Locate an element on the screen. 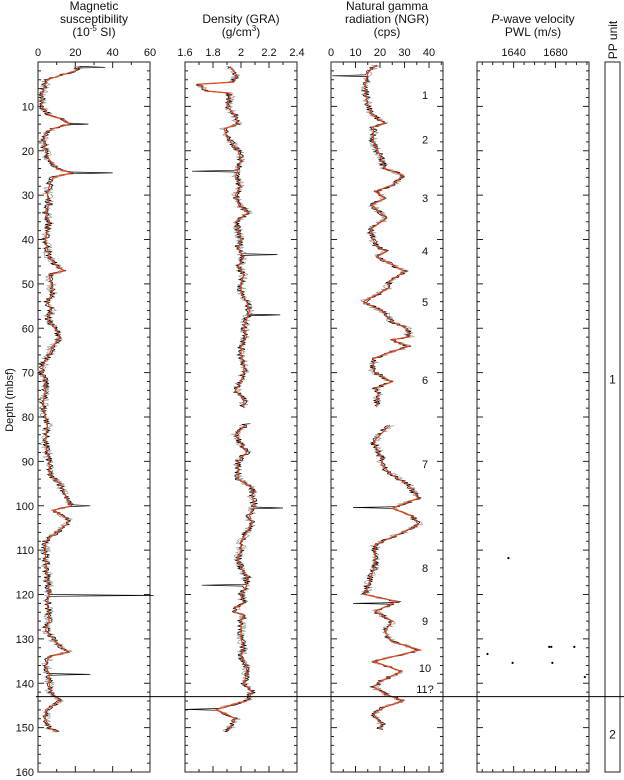  ngr-unit-label: 2 is located at coordinates (425, 141).